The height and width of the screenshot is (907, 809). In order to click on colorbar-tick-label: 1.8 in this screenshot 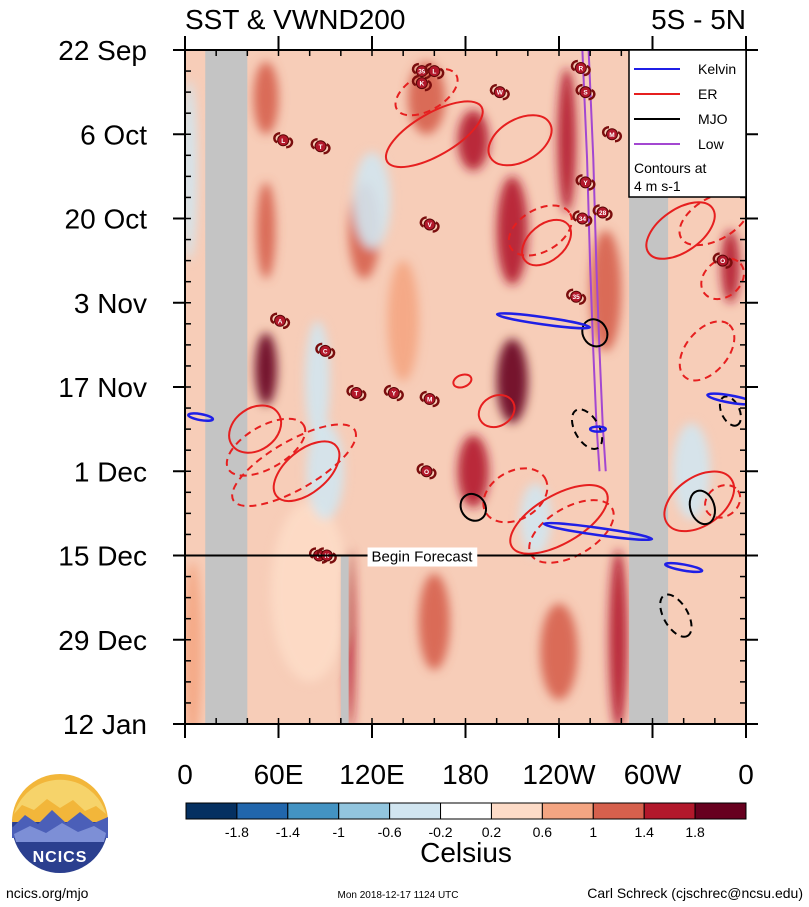, I will do `click(695, 832)`.